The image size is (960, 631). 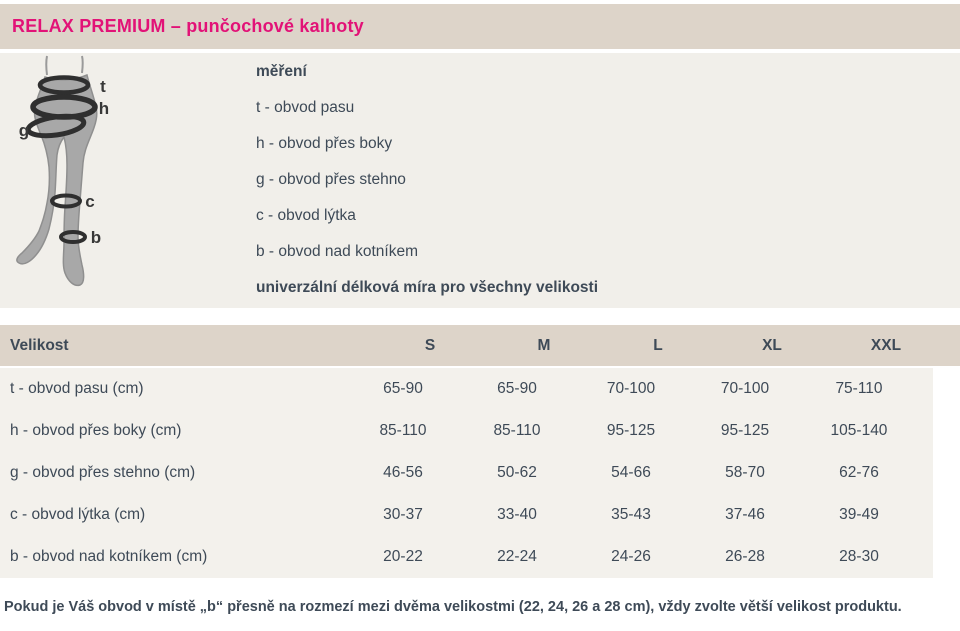 I want to click on size-range-value: 24-26, so click(x=631, y=556).